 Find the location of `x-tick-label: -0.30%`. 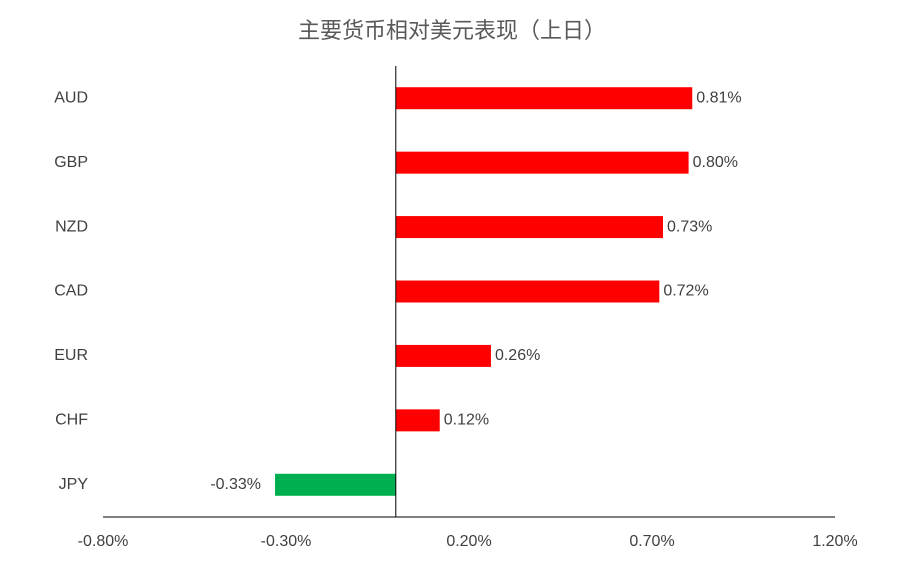

x-tick-label: -0.30% is located at coordinates (286, 541).